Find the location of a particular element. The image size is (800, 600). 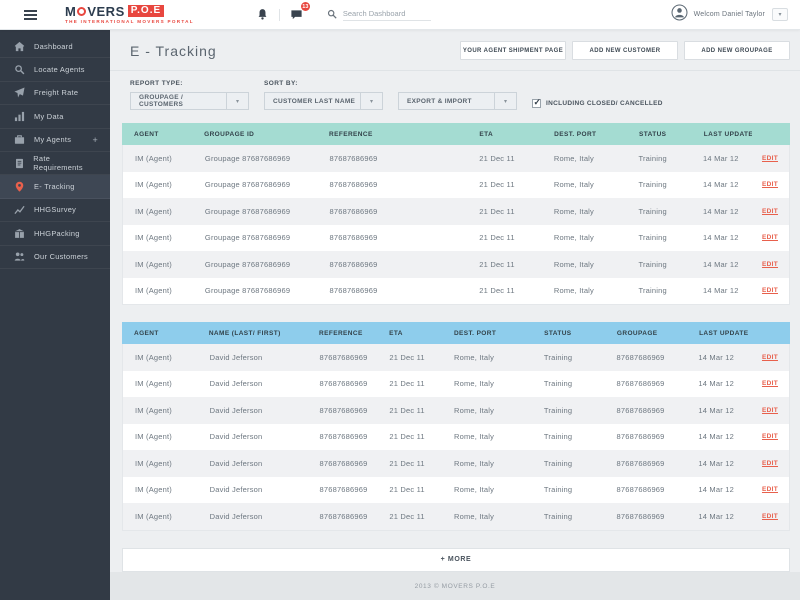

sidebar-item-my-agents: My Agents + is located at coordinates (55, 140).